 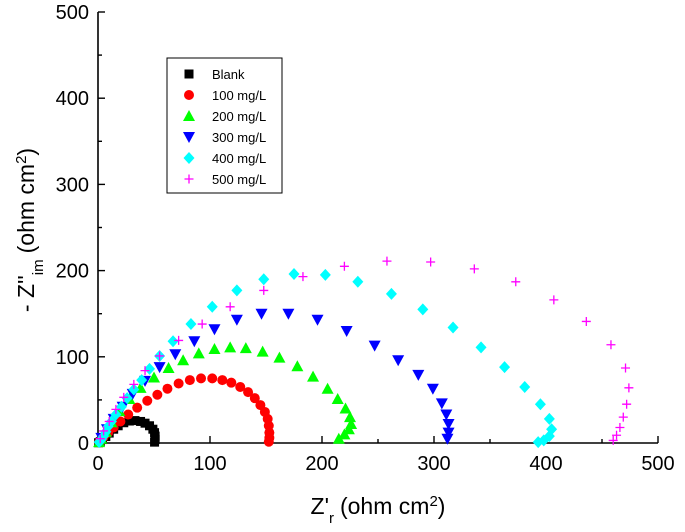 What do you see at coordinates (72, 272) in the screenshot?
I see `y-tick-label: 200` at bounding box center [72, 272].